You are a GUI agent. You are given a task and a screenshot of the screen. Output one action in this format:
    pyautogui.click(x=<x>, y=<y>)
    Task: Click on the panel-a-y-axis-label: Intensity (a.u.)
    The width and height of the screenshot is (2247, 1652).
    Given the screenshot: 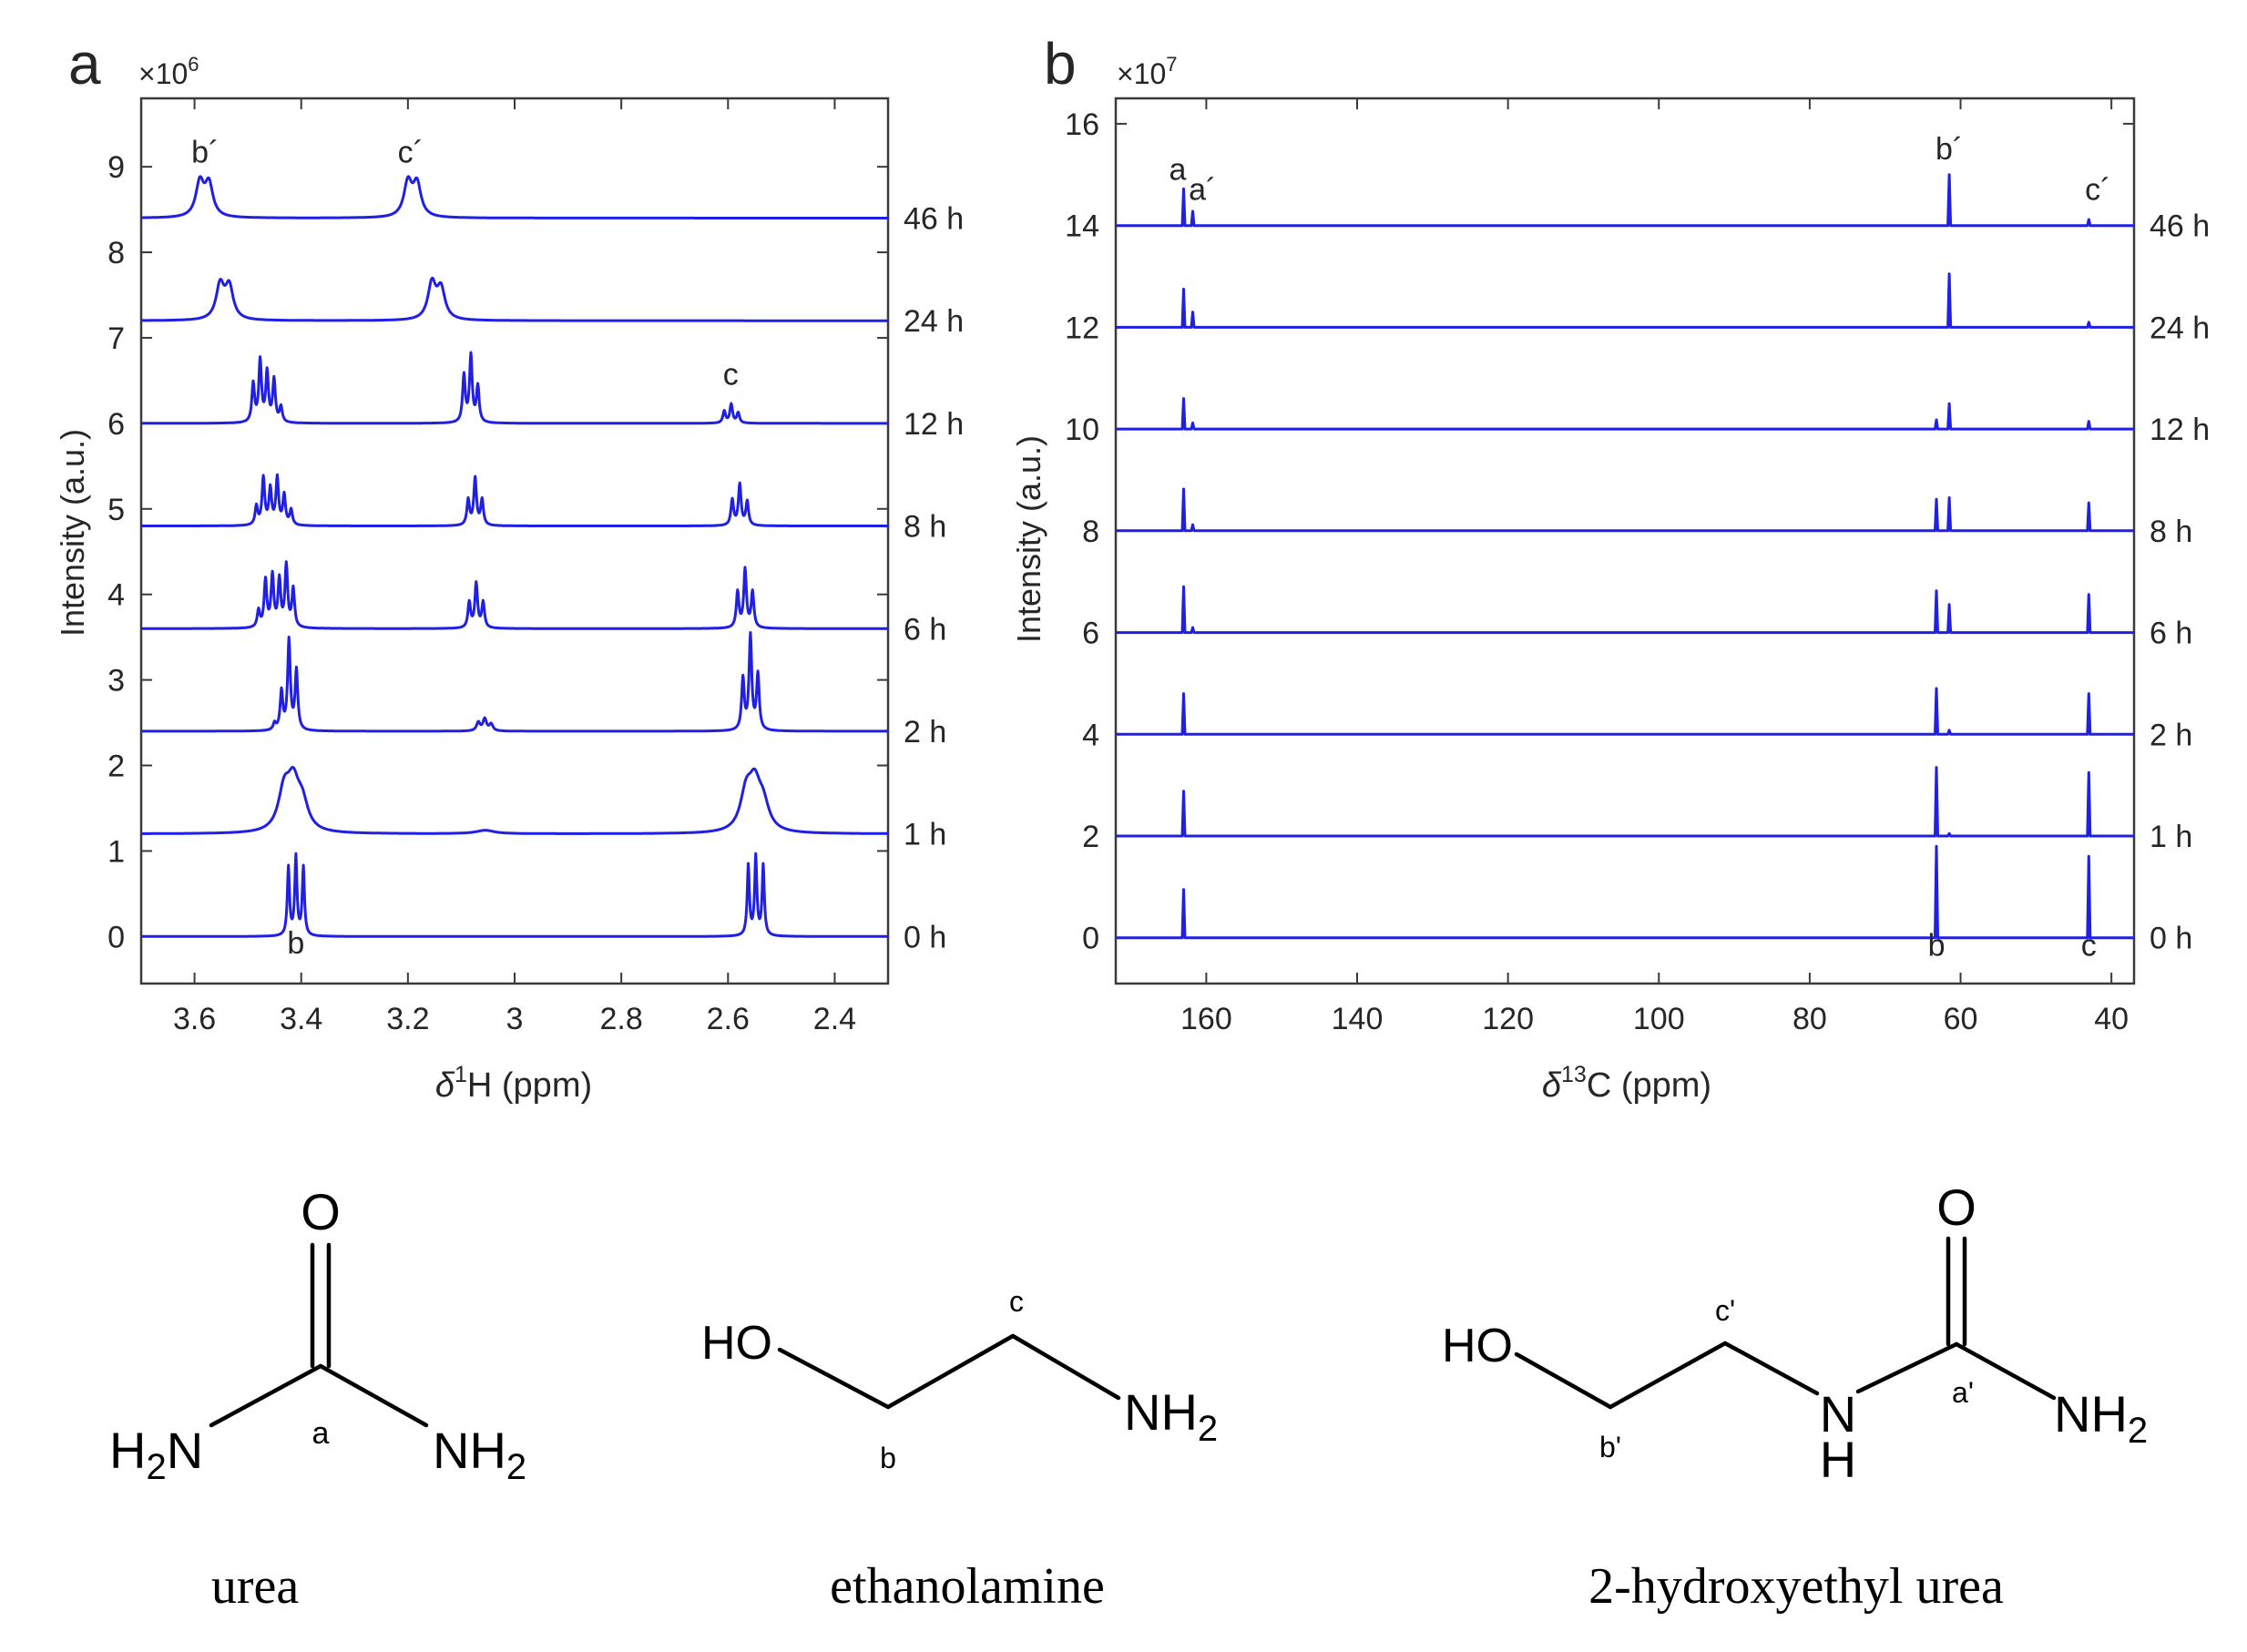 What is the action you would take?
    pyautogui.click(x=72, y=533)
    